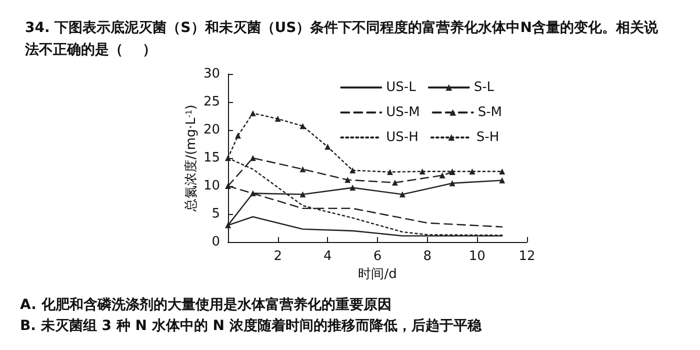 The width and height of the screenshot is (700, 350). Describe the element at coordinates (490, 112) in the screenshot. I see `legend-label: S-M` at that location.